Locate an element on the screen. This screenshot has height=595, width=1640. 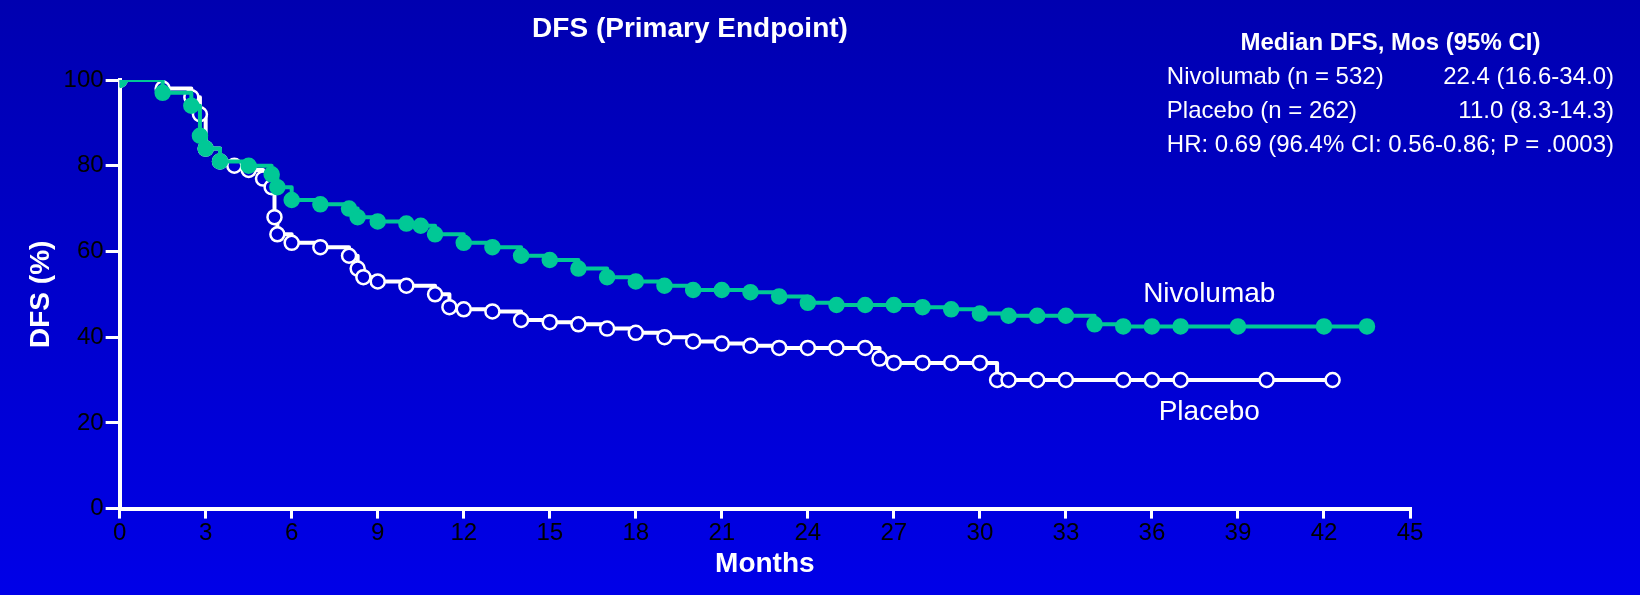
y-tick-label: 80 is located at coordinates (90, 164).